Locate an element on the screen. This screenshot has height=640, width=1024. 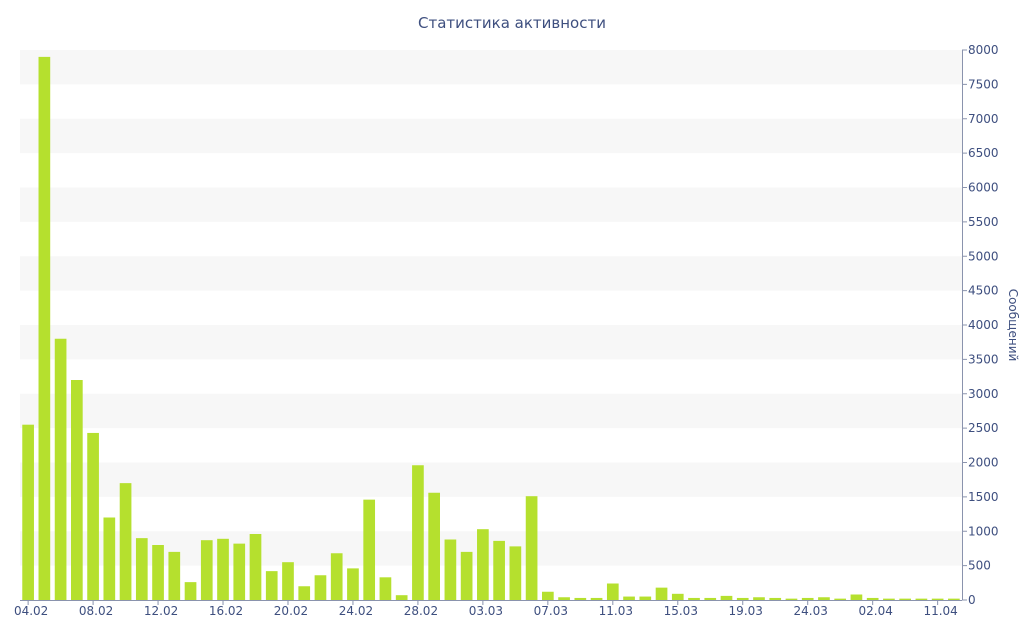
x-tick-label: 08.02 is located at coordinates (96, 611).